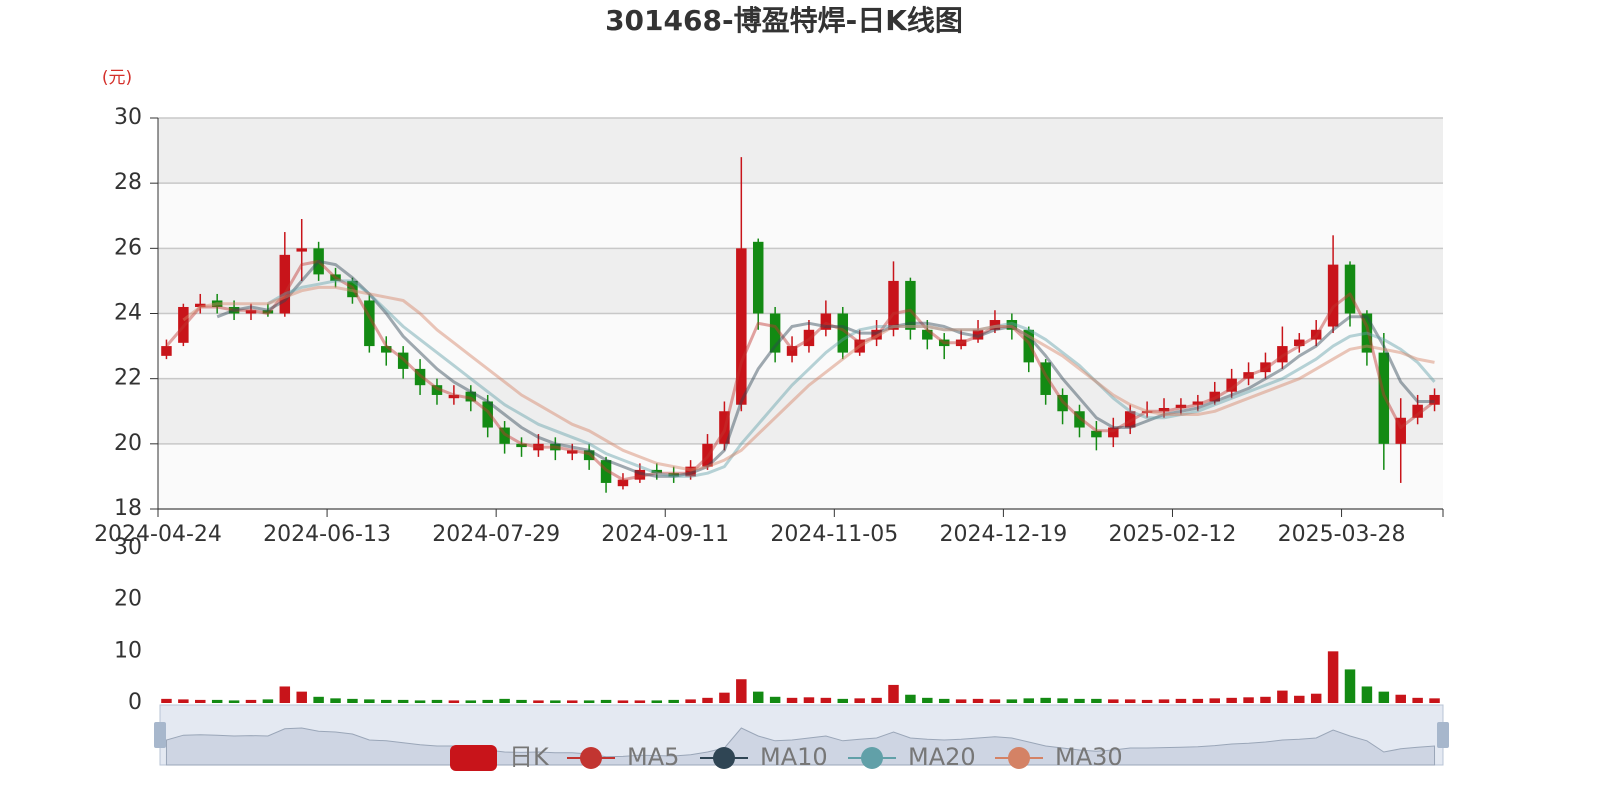 The image size is (1600, 800). What do you see at coordinates (1342, 534) in the screenshot?
I see `x-tick-label: 2025-03-28` at bounding box center [1342, 534].